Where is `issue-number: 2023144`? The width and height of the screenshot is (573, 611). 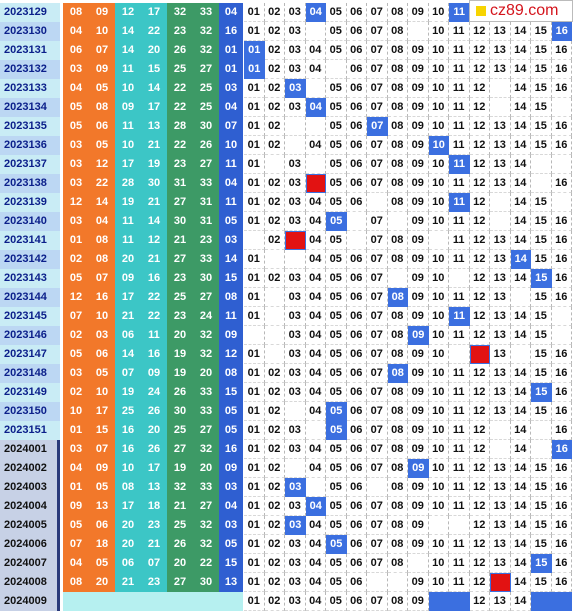 issue-number: 2023144 is located at coordinates (30, 297).